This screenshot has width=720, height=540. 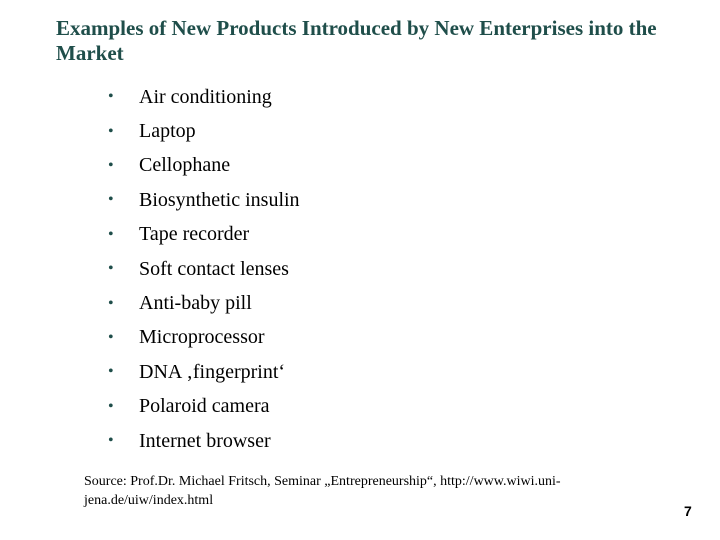 I want to click on list-item-label: Cellophane, so click(x=185, y=165).